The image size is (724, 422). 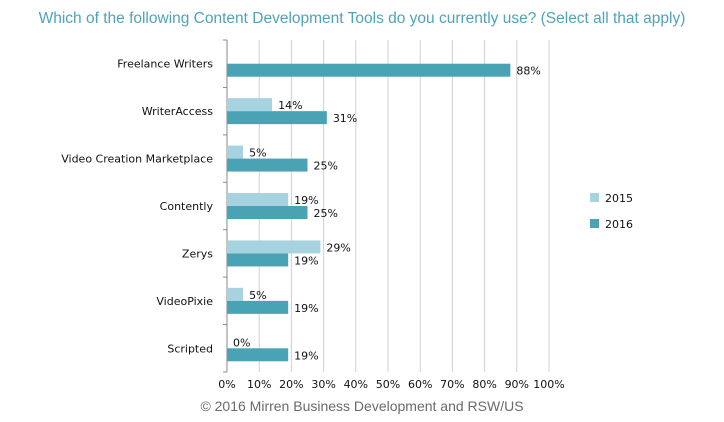 I want to click on legend-swatch-2015, so click(x=594, y=197).